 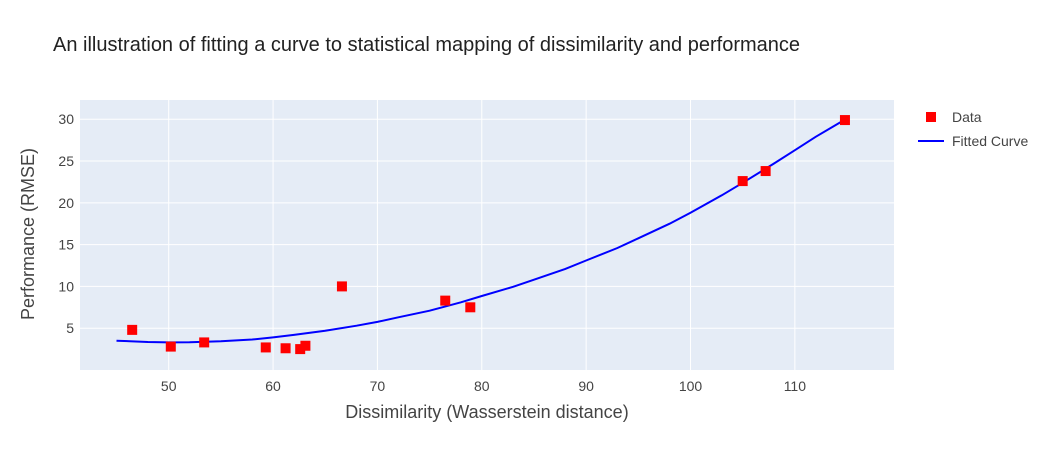 I want to click on legend: Data Fitted Curve, so click(x=973, y=129).